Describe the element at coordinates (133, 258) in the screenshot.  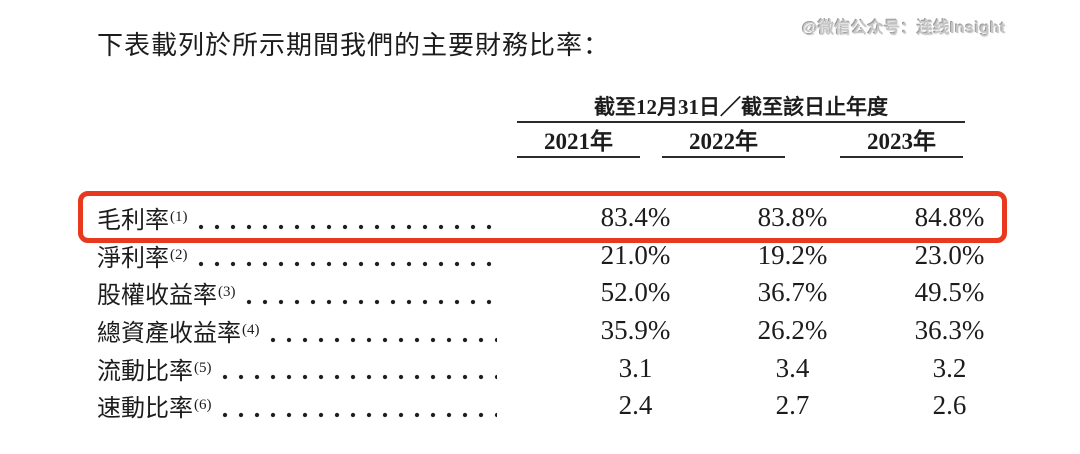
I see `row-label: 淨利率` at that location.